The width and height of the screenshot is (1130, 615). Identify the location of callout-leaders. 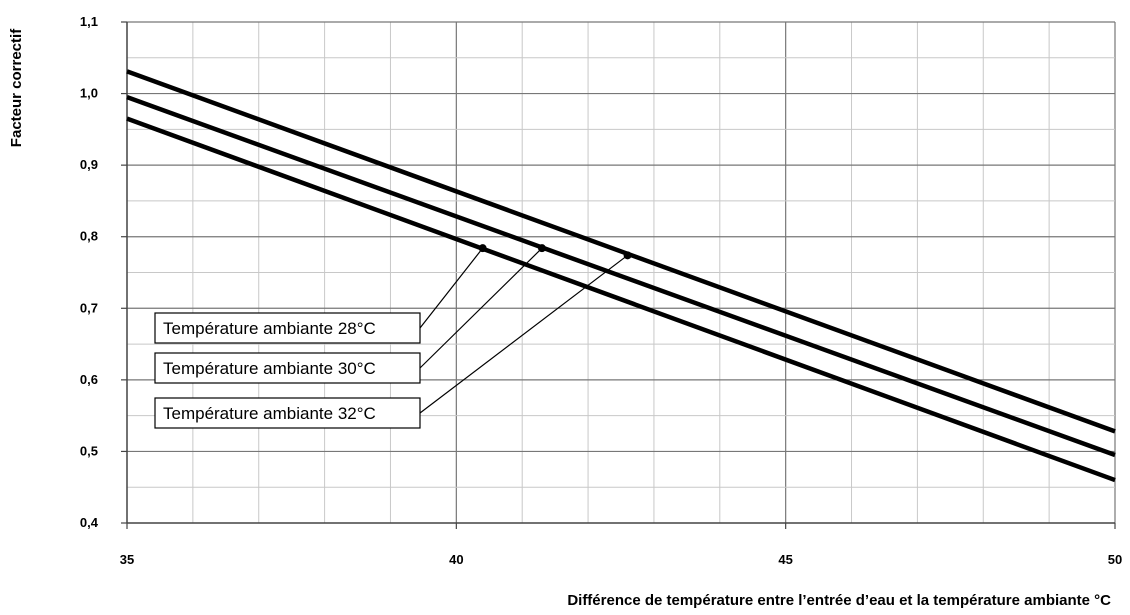
(525, 329).